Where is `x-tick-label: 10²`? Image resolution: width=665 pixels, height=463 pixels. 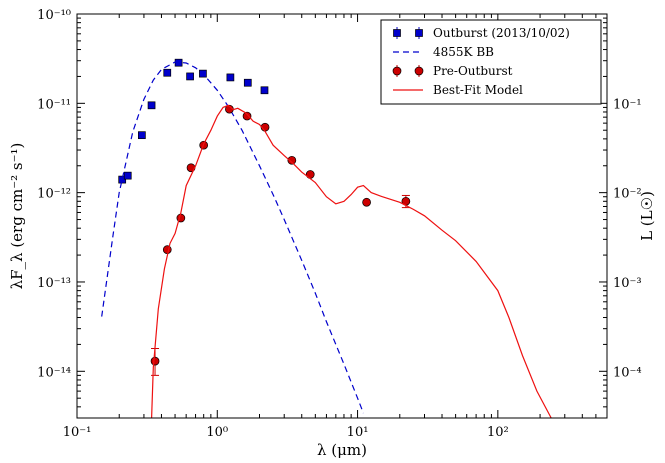
x-tick-label: 10² is located at coordinates (498, 432).